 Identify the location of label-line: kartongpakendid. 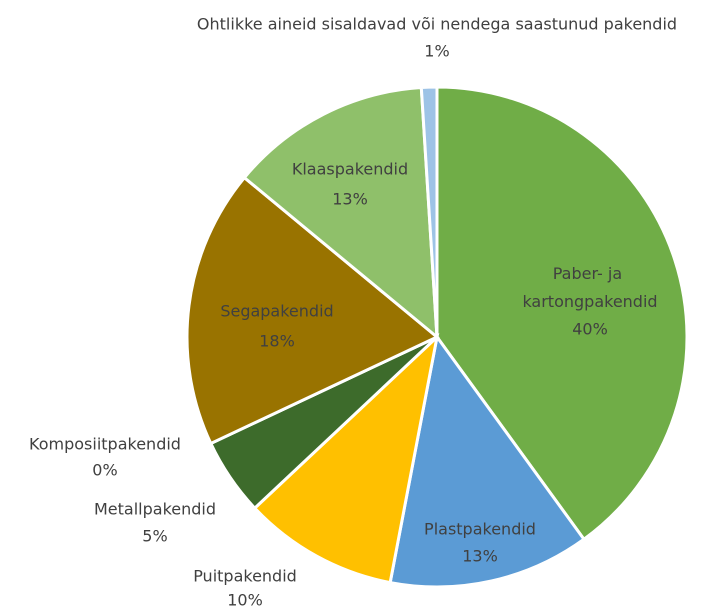
(589, 301).